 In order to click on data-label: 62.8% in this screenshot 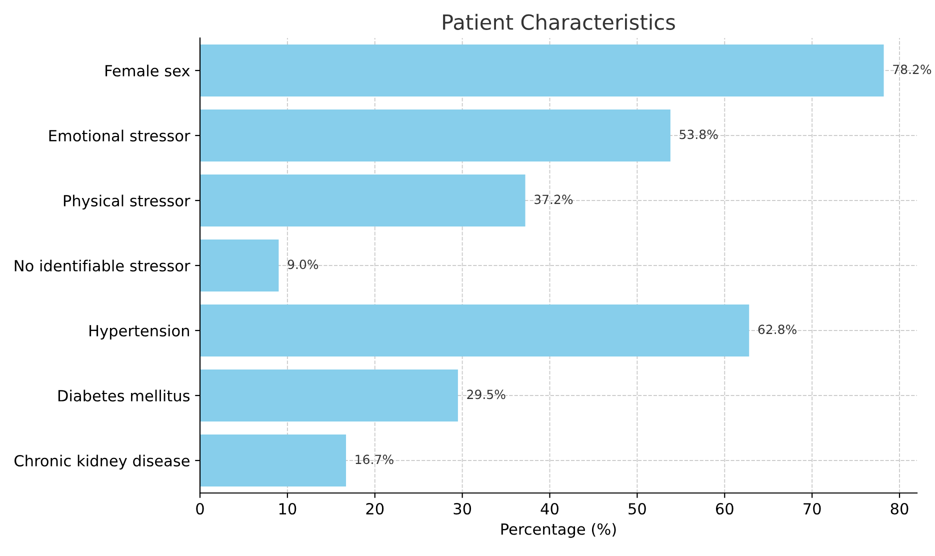, I will do `click(777, 329)`.